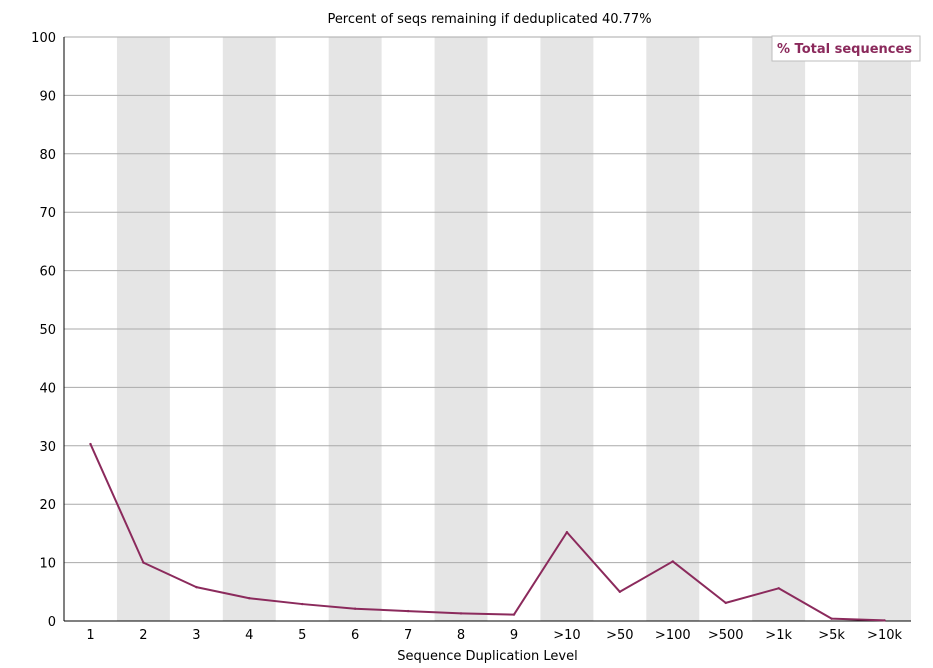 The image size is (933, 668). Describe the element at coordinates (831, 635) in the screenshot. I see `x-tick-label->5k: >5k` at that location.